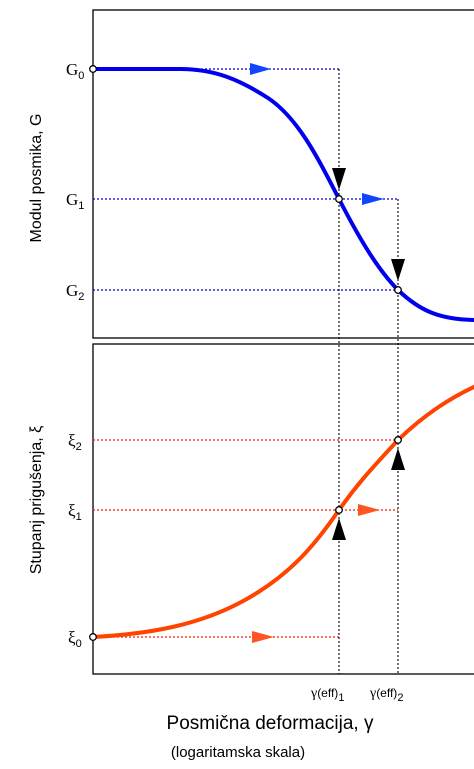 The height and width of the screenshot is (769, 474). I want to click on svg-text: γ(eff)2, so click(386, 695).